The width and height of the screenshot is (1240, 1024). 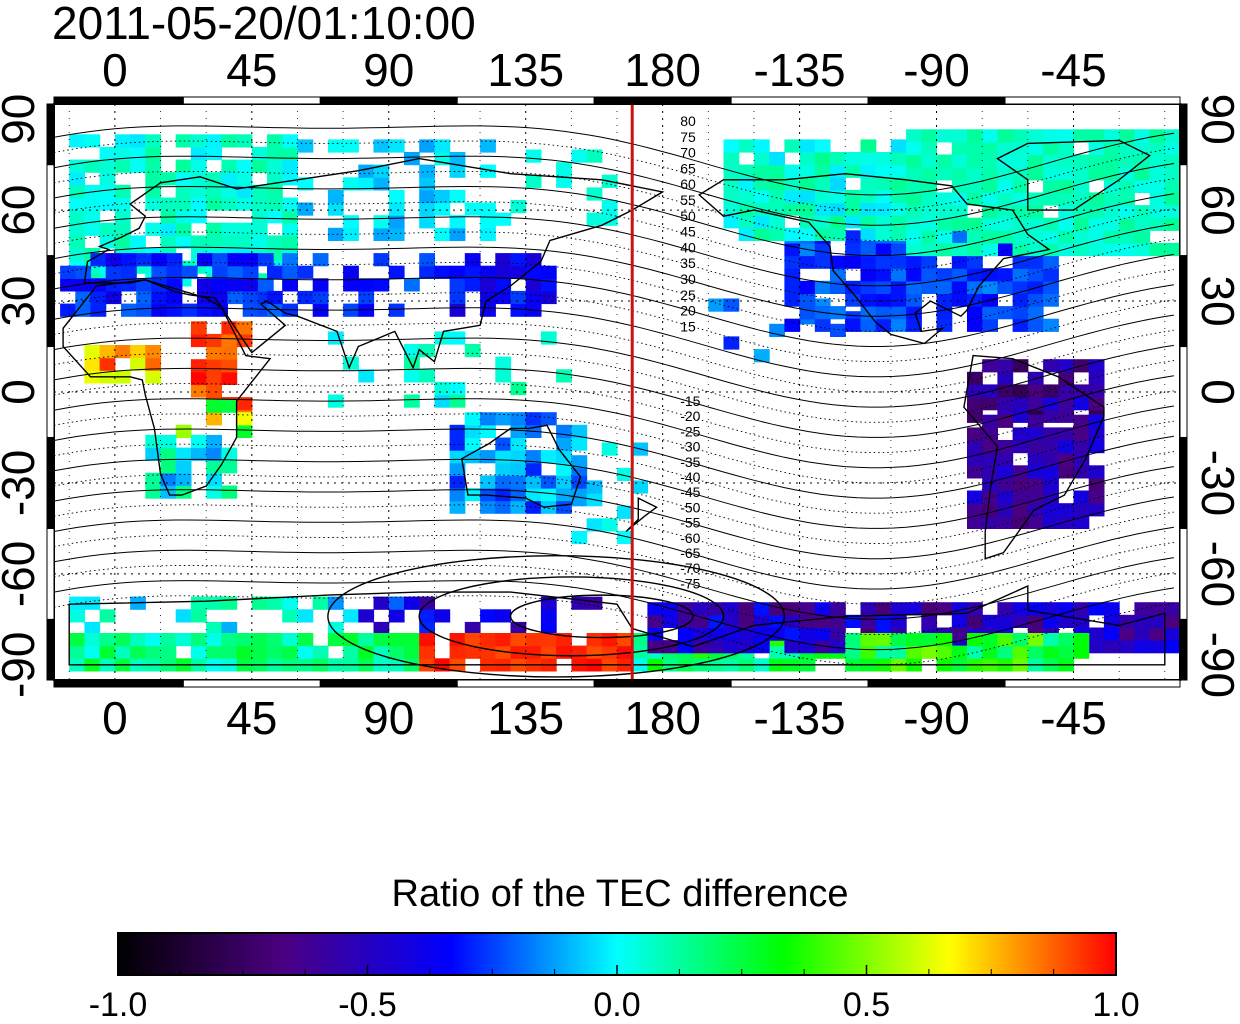 I want to click on timestamp-title: 2011-05-20/01:10:00, so click(x=264, y=24).